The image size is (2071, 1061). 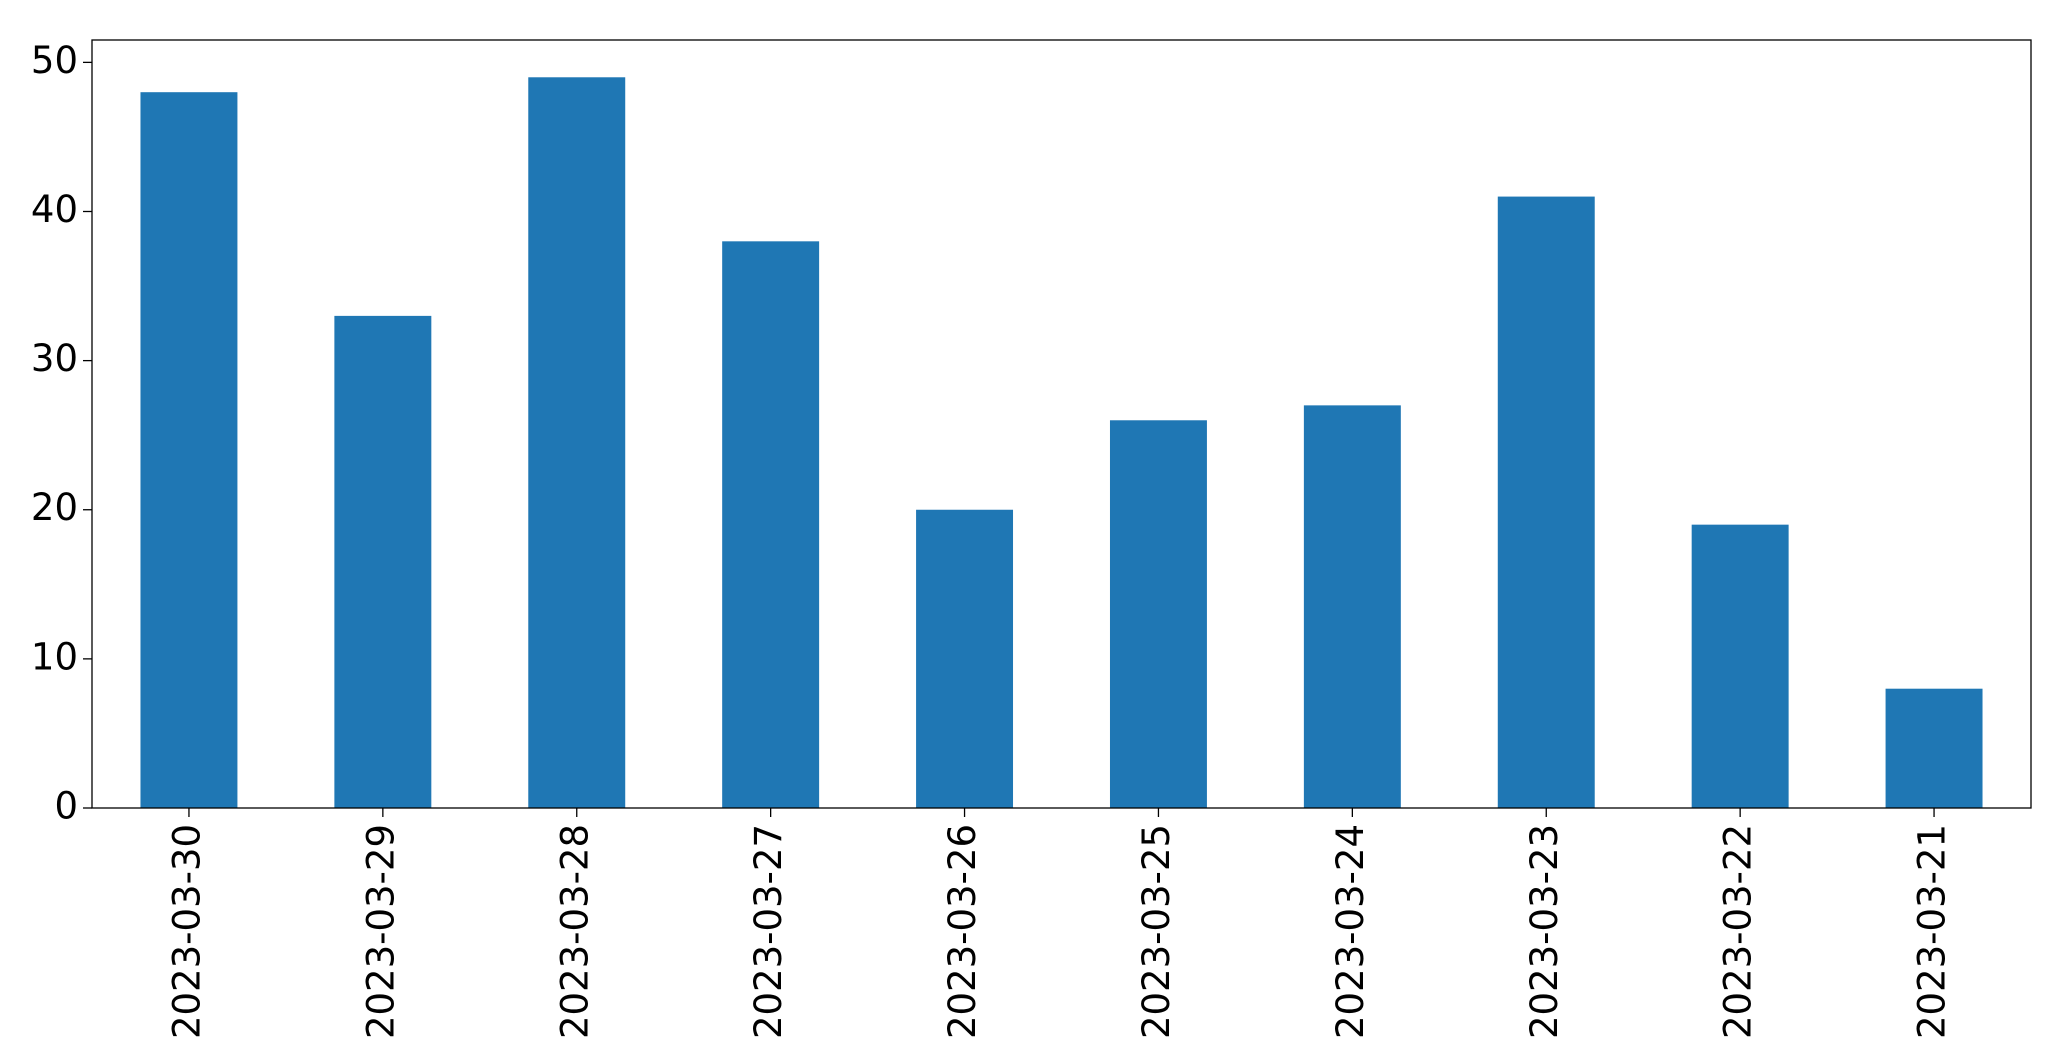 What do you see at coordinates (1544, 931) in the screenshot?
I see `x-tick-label: 2023-03-23` at bounding box center [1544, 931].